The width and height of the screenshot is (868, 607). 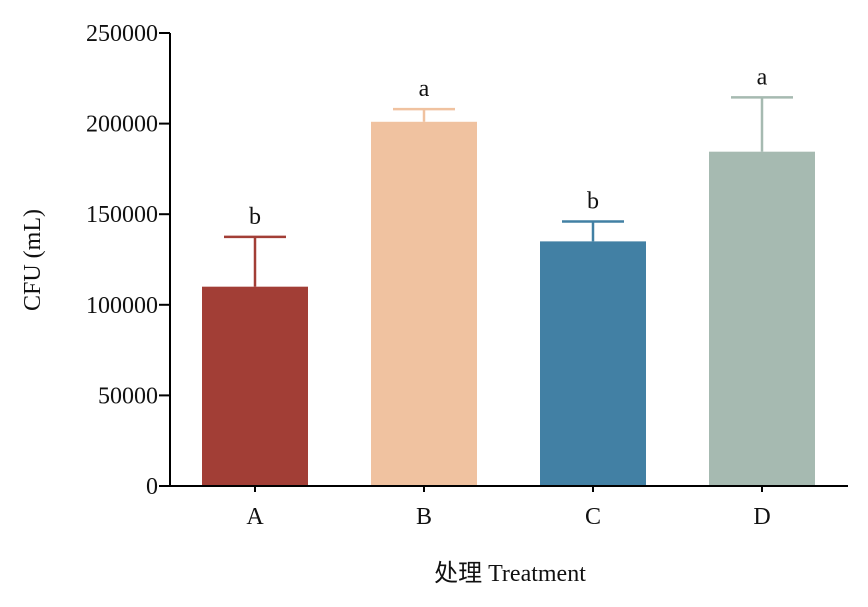 I want to click on significance-label-a: b, so click(x=255, y=217).